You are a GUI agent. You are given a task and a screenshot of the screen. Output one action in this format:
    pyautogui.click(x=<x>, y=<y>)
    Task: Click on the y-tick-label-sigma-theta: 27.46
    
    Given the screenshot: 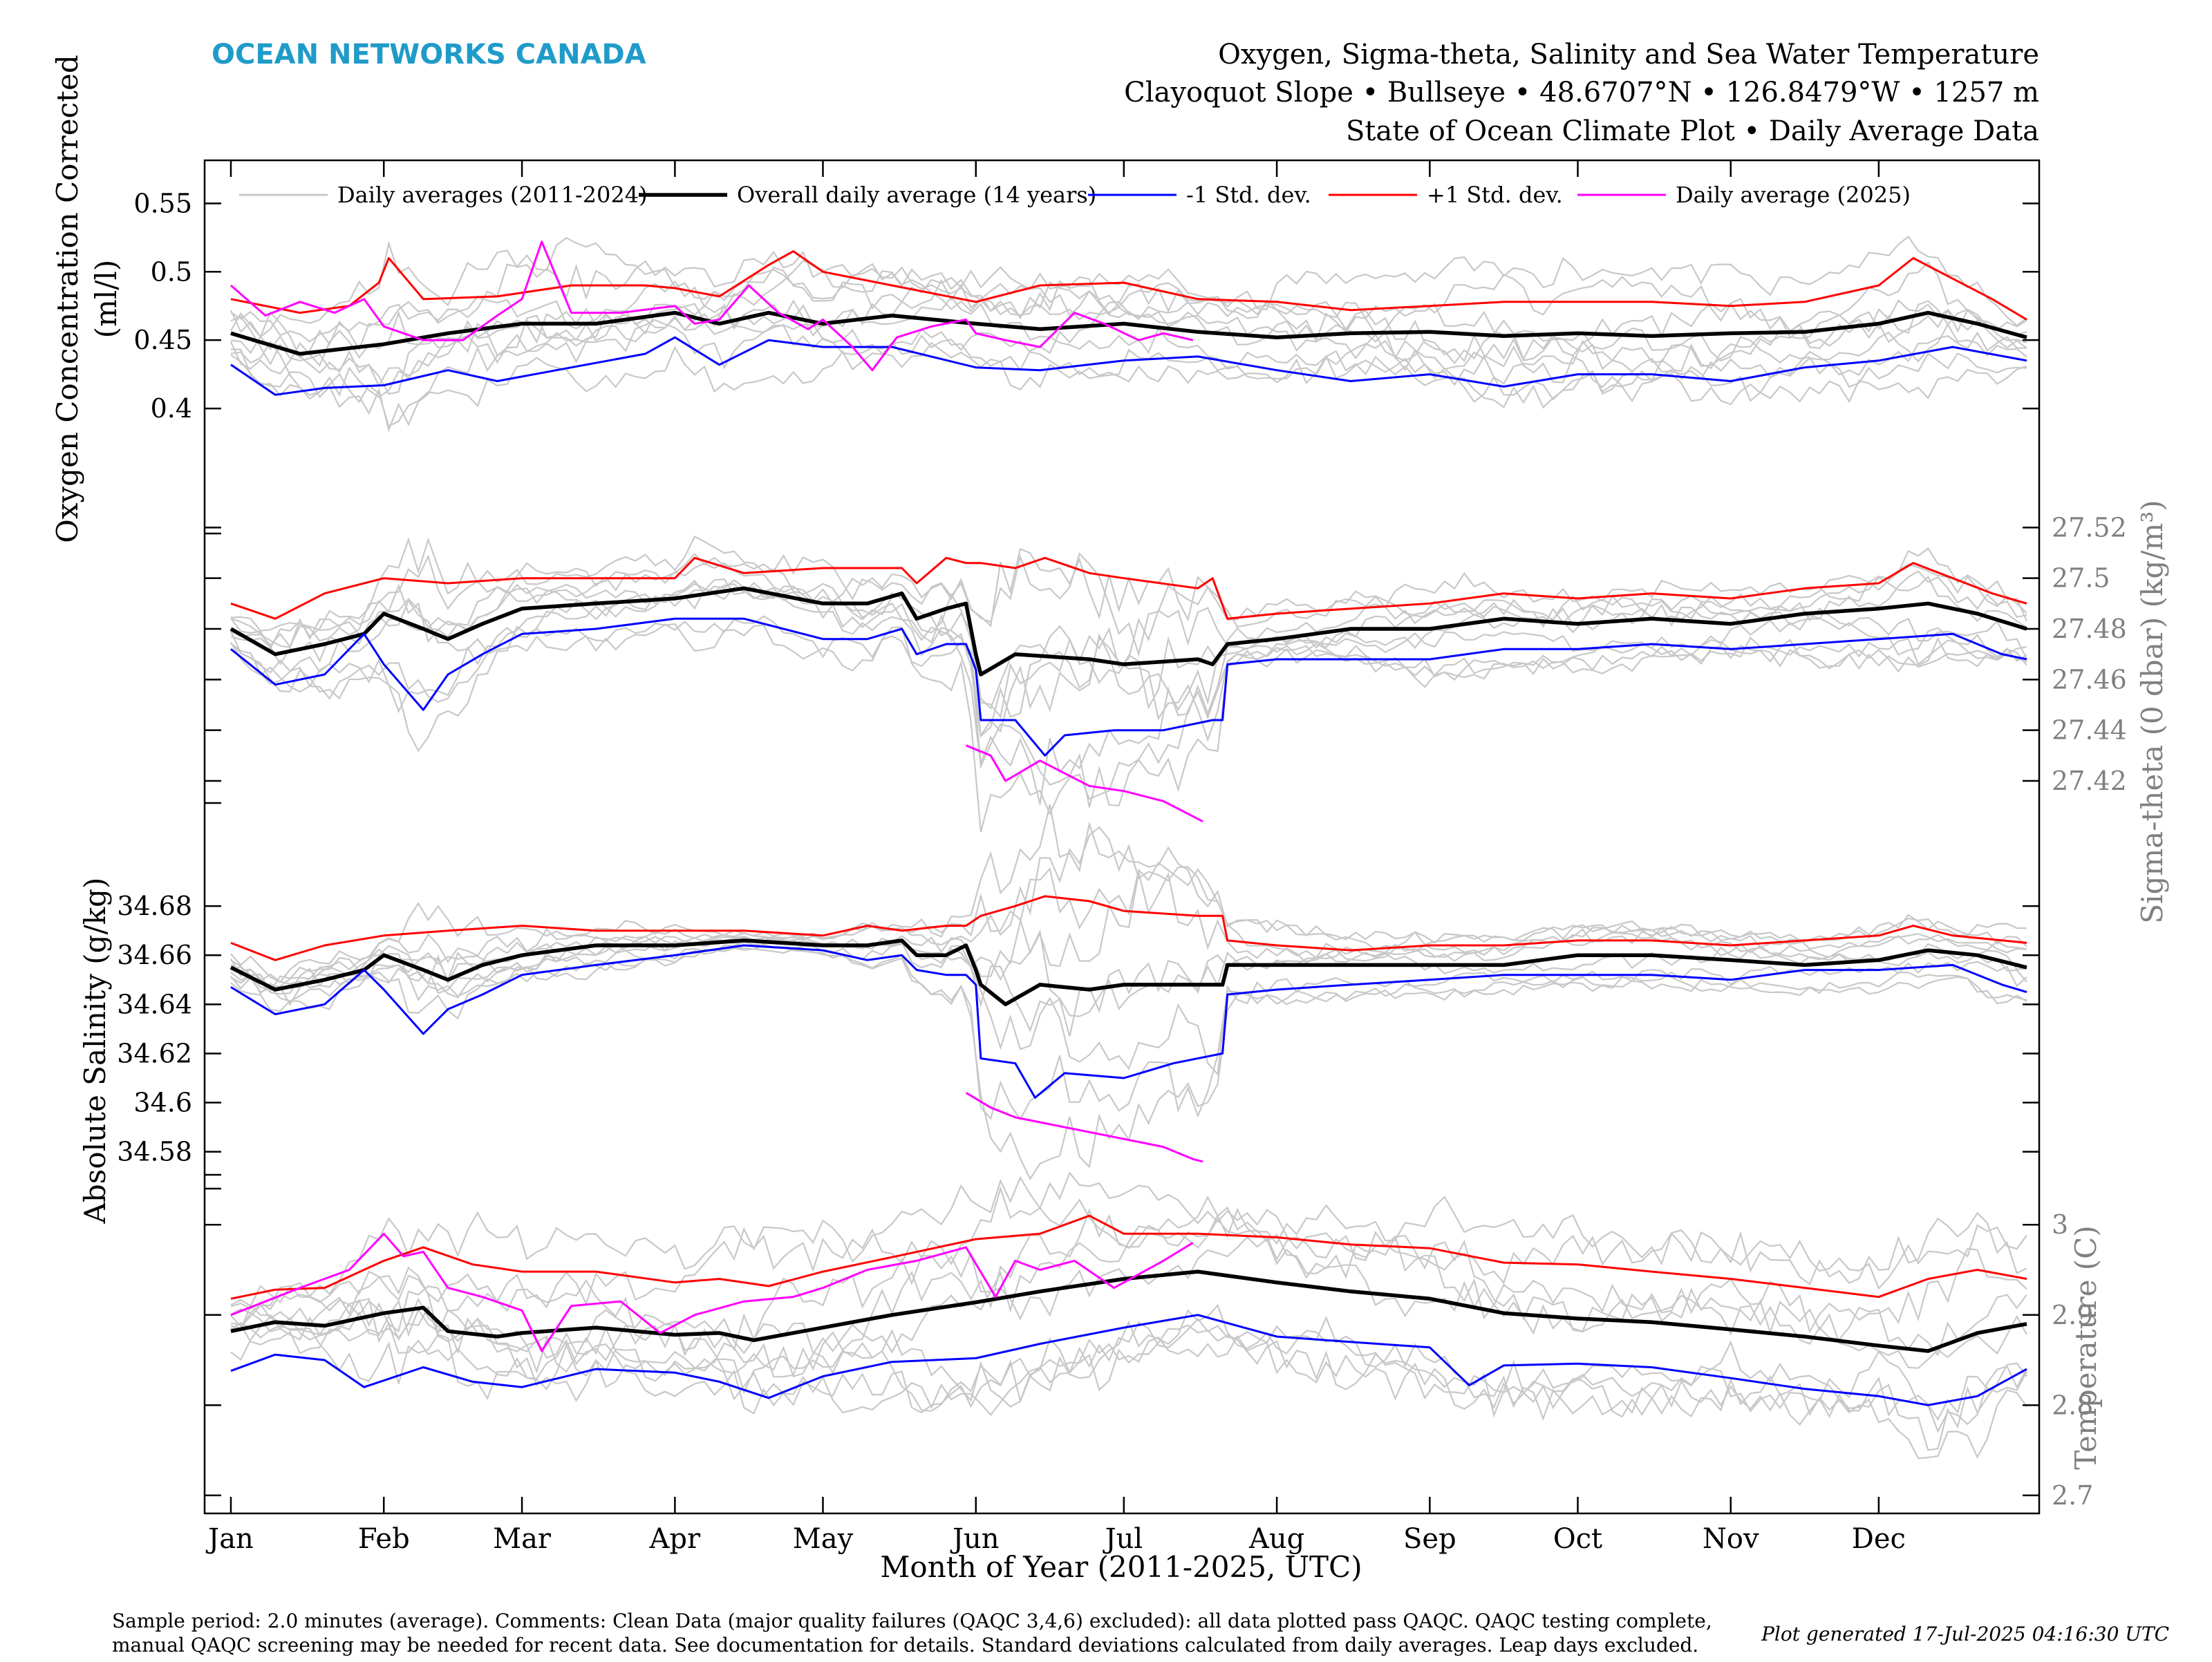 What is the action you would take?
    pyautogui.click(x=2089, y=680)
    